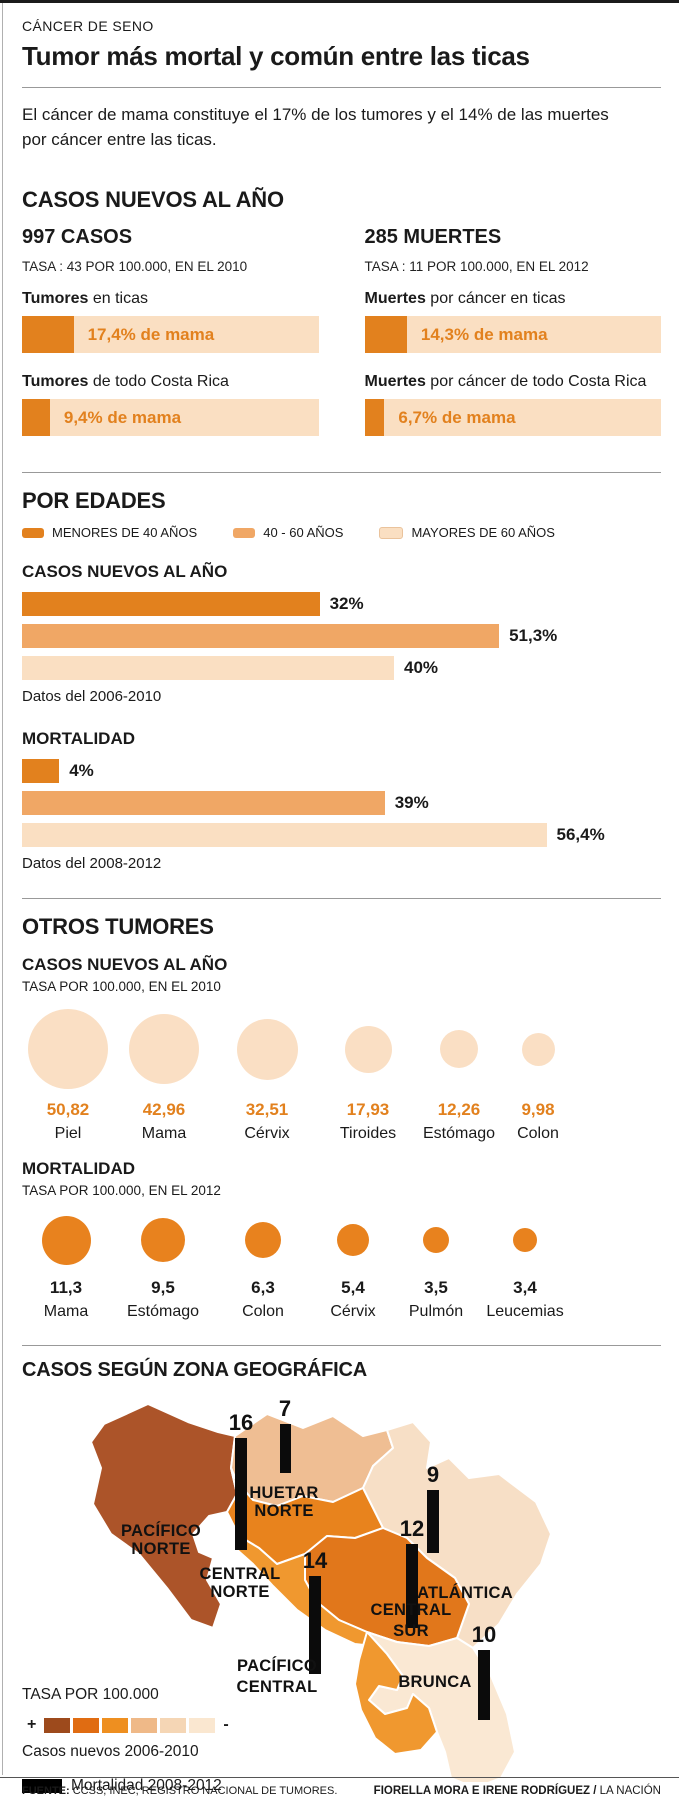  Describe the element at coordinates (436, 1264) in the screenshot. I see `bubble-item: 3,5 Pulmón` at that location.